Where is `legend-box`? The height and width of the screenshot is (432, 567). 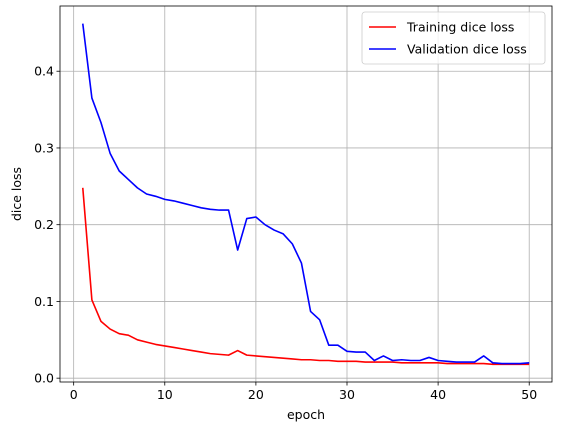 legend-box is located at coordinates (453, 38).